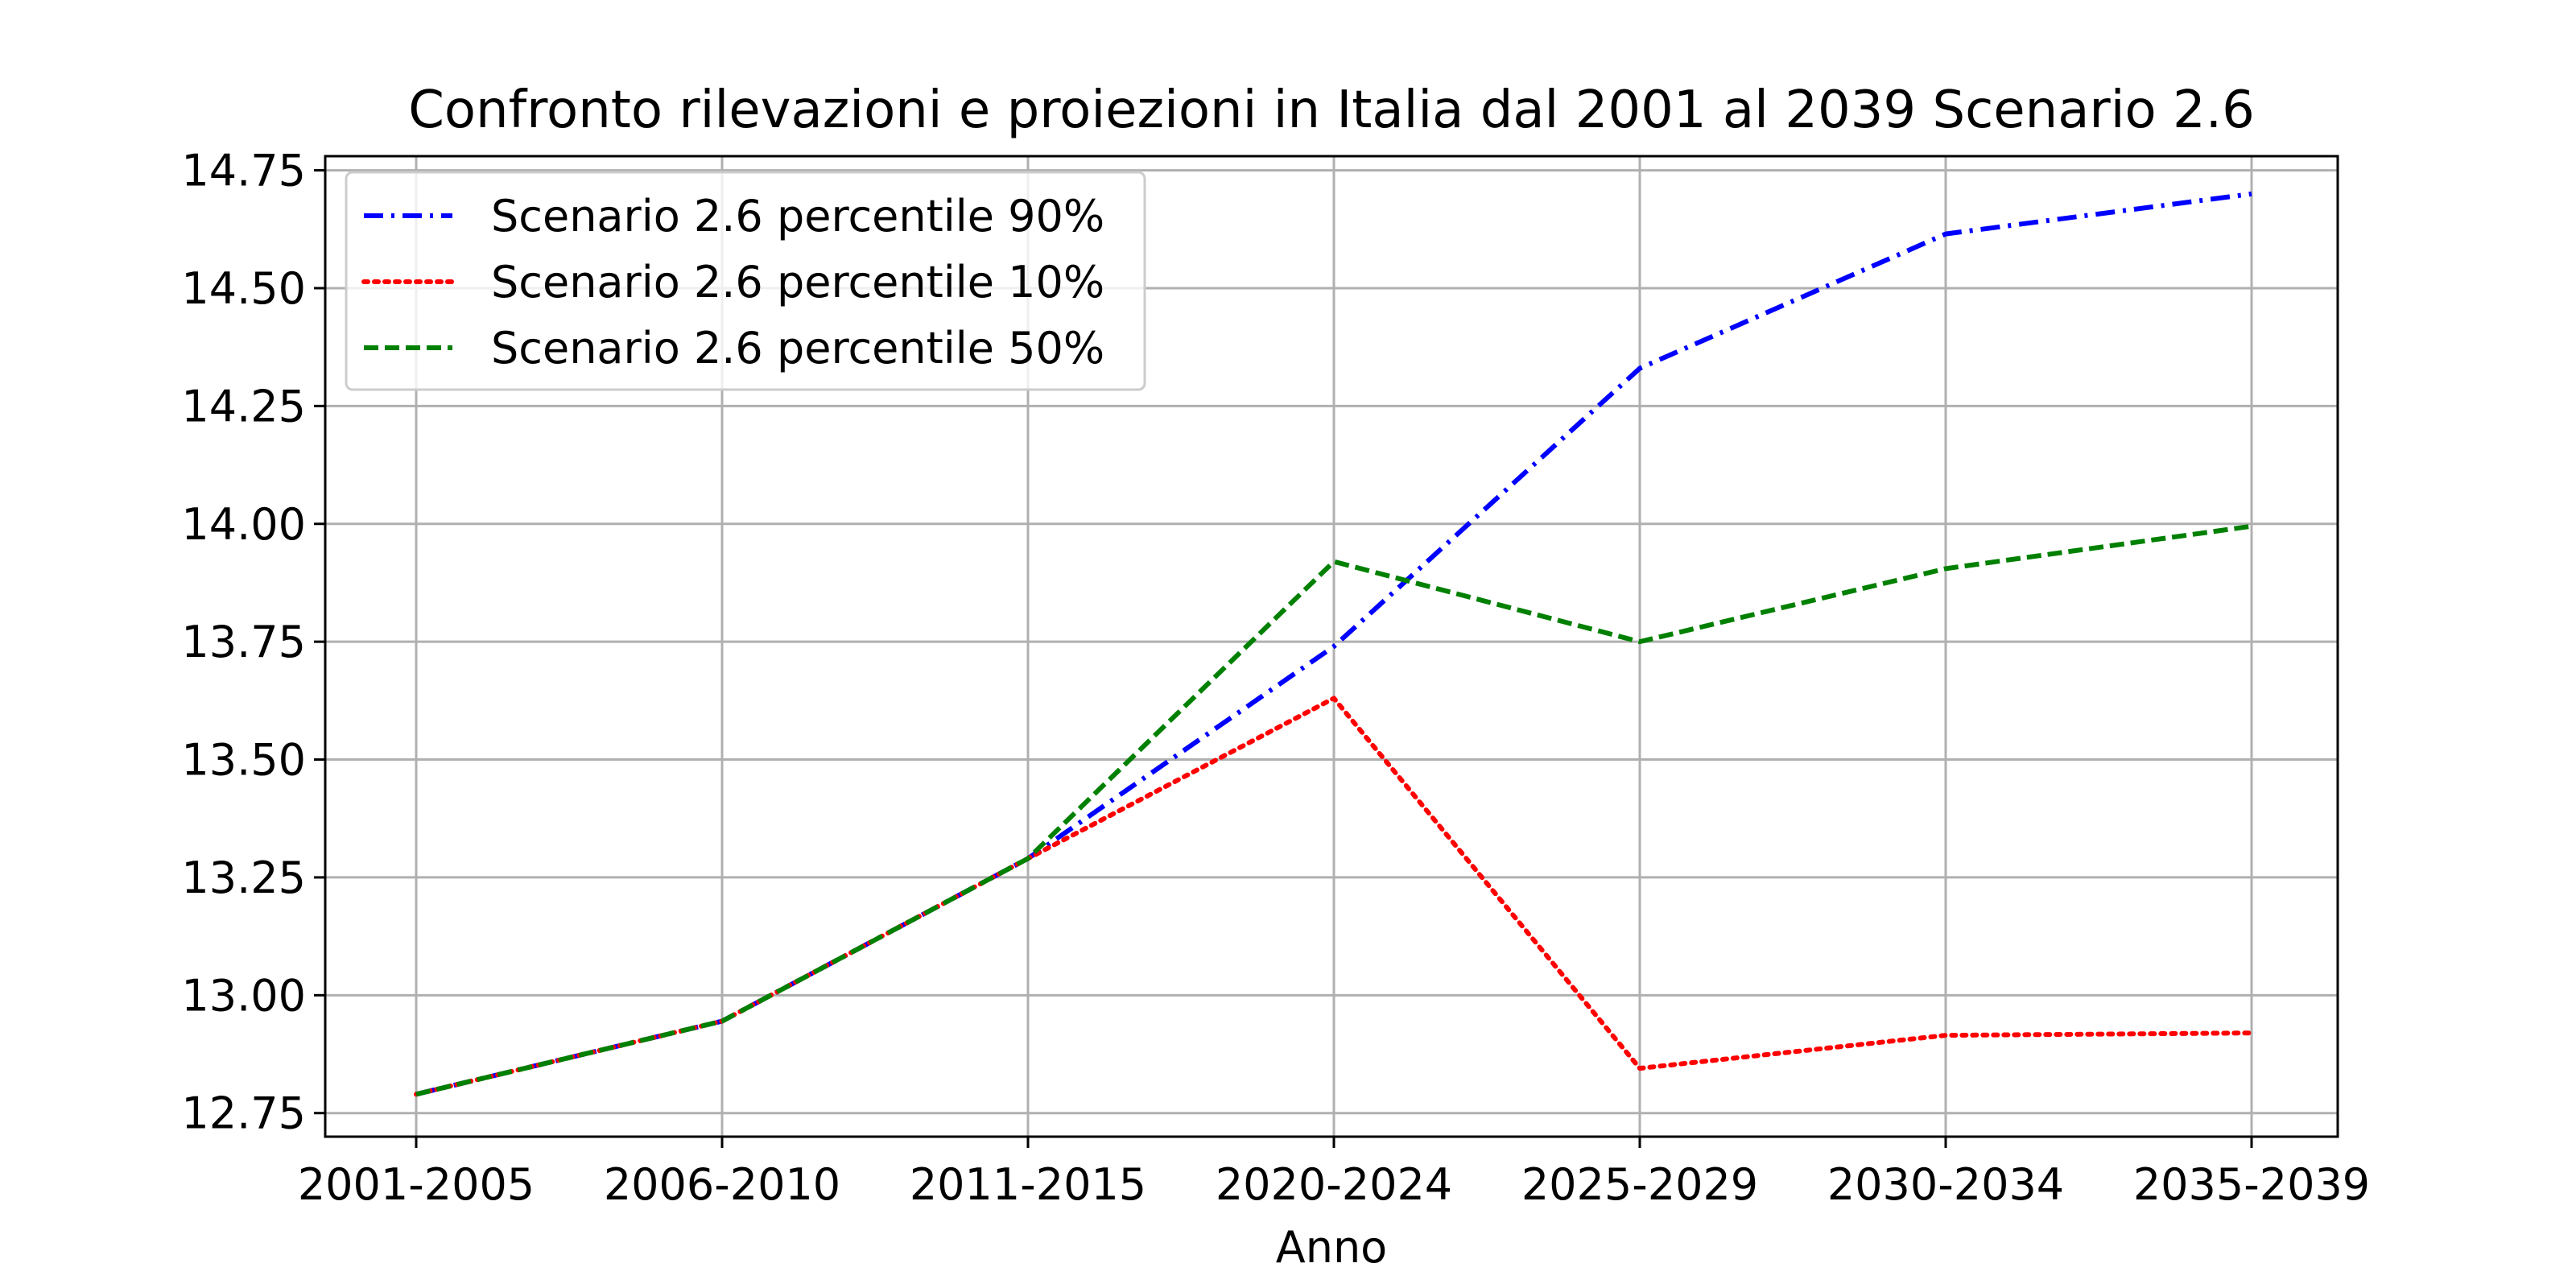 The height and width of the screenshot is (1288, 2576). Describe the element at coordinates (243, 877) in the screenshot. I see `y-tick-label: 13.25` at that location.